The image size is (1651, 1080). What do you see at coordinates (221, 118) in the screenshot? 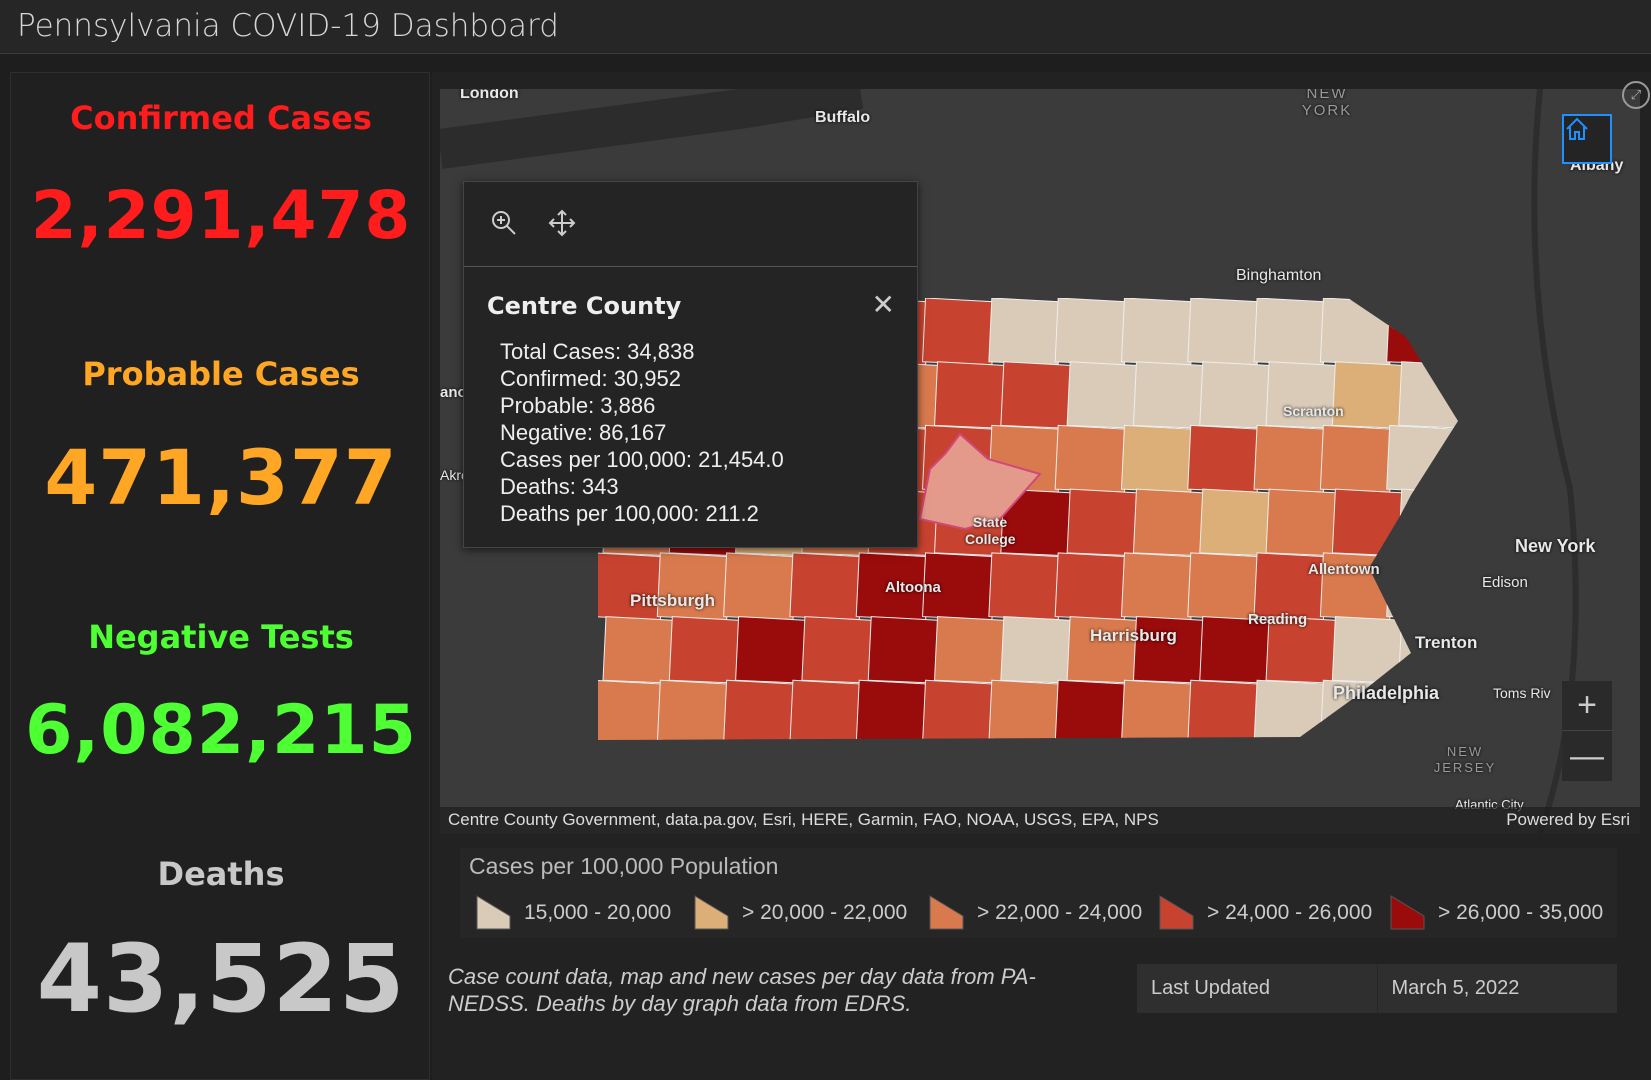
I see `confirmed-cases-label: Confirmed Cases` at bounding box center [221, 118].